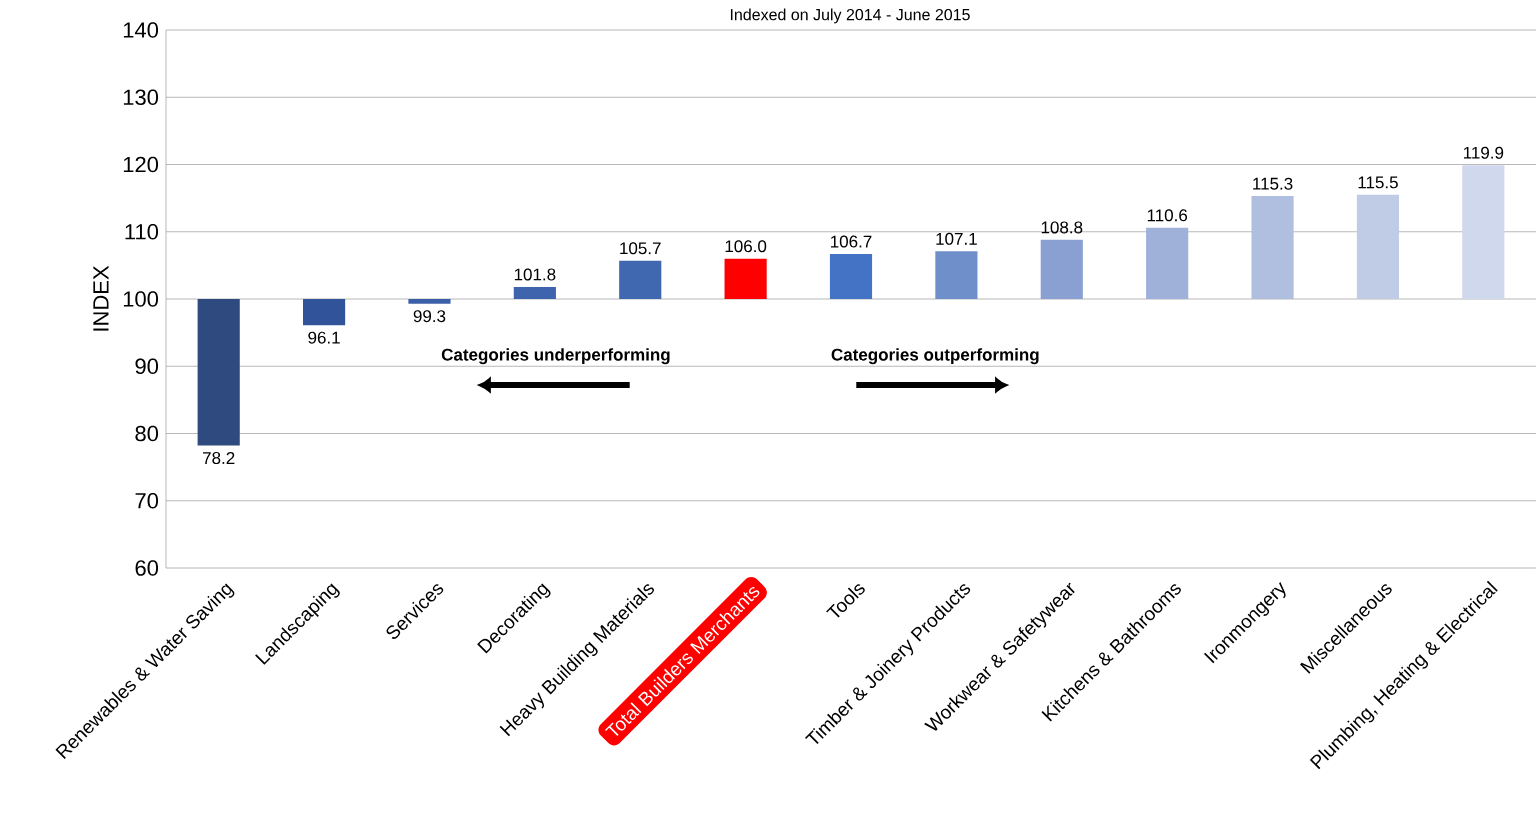 This screenshot has height=819, width=1536. What do you see at coordinates (851, 241) in the screenshot?
I see `data-label: 106.7` at bounding box center [851, 241].